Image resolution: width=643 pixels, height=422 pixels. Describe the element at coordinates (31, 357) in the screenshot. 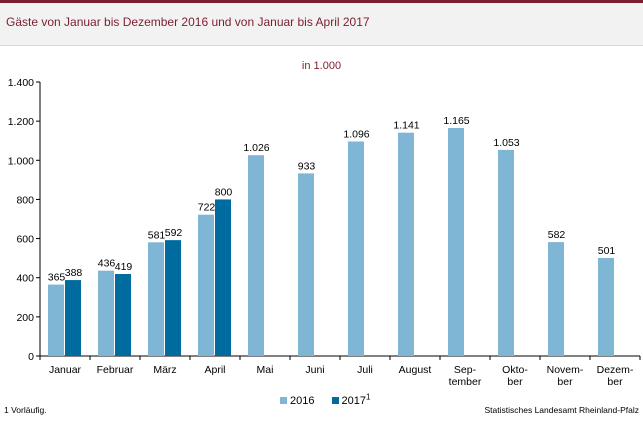

I see `y-tick-label: 0` at that location.